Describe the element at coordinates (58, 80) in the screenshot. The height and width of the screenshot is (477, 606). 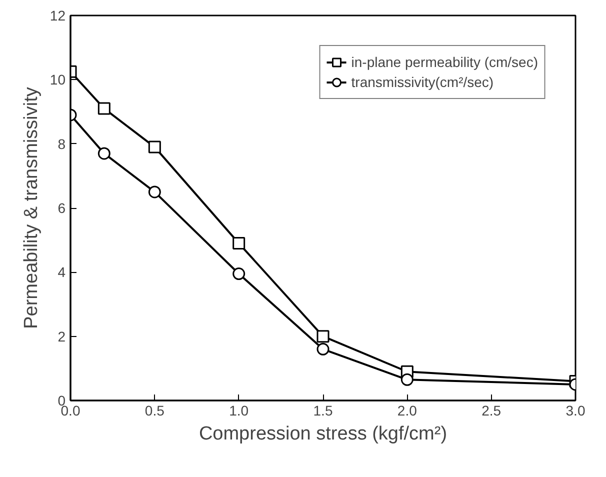
I see `y-tick-label: 10` at that location.